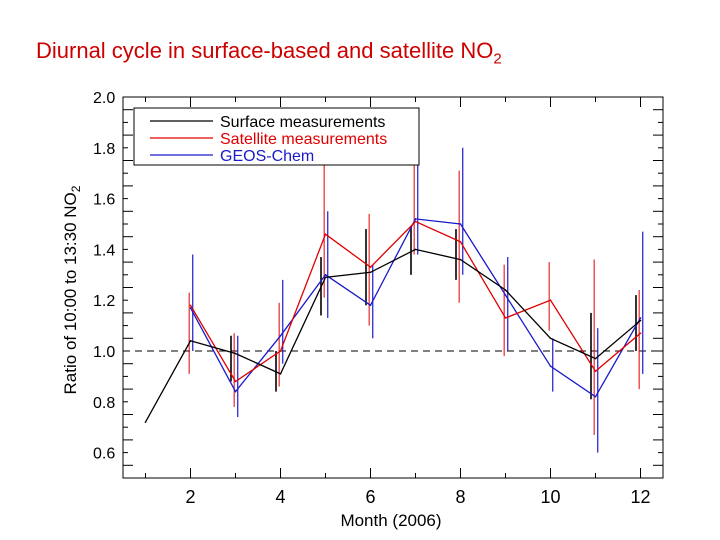  What do you see at coordinates (280, 497) in the screenshot?
I see `x-tick-label: 4` at bounding box center [280, 497].